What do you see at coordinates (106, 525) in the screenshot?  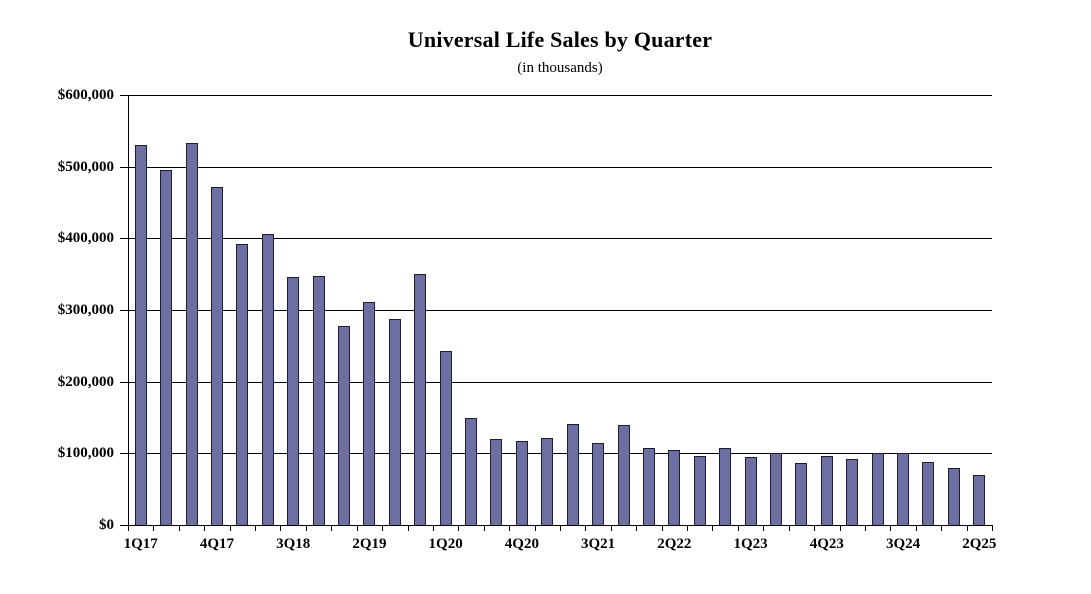 I see `y-axis-label: $0` at bounding box center [106, 525].